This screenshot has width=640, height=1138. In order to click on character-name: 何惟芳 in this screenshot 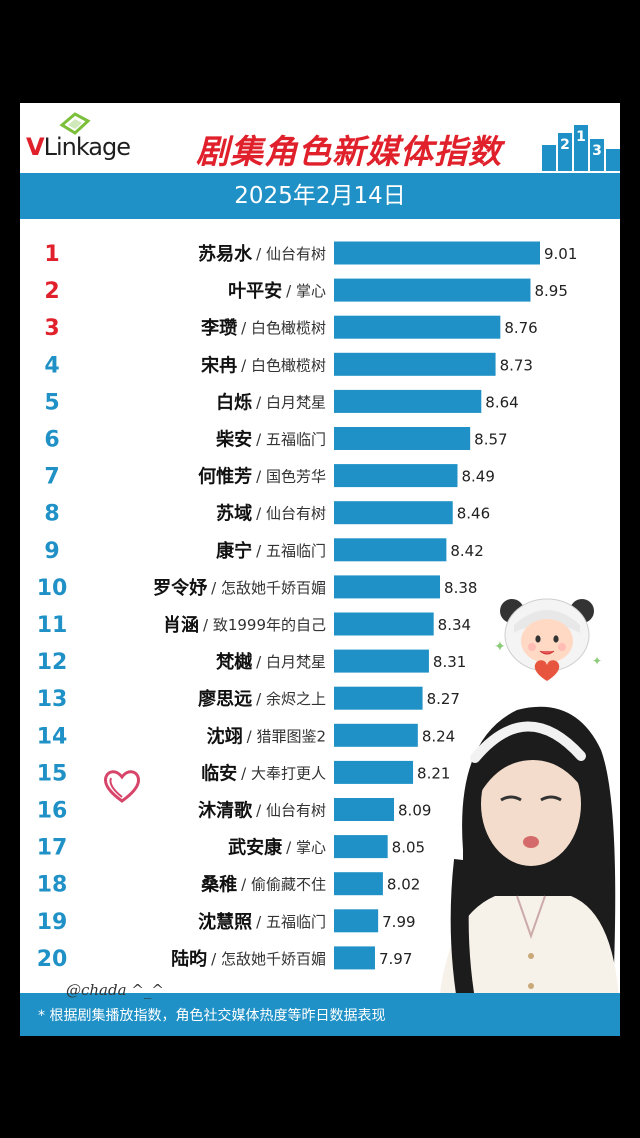, I will do `click(225, 477)`.